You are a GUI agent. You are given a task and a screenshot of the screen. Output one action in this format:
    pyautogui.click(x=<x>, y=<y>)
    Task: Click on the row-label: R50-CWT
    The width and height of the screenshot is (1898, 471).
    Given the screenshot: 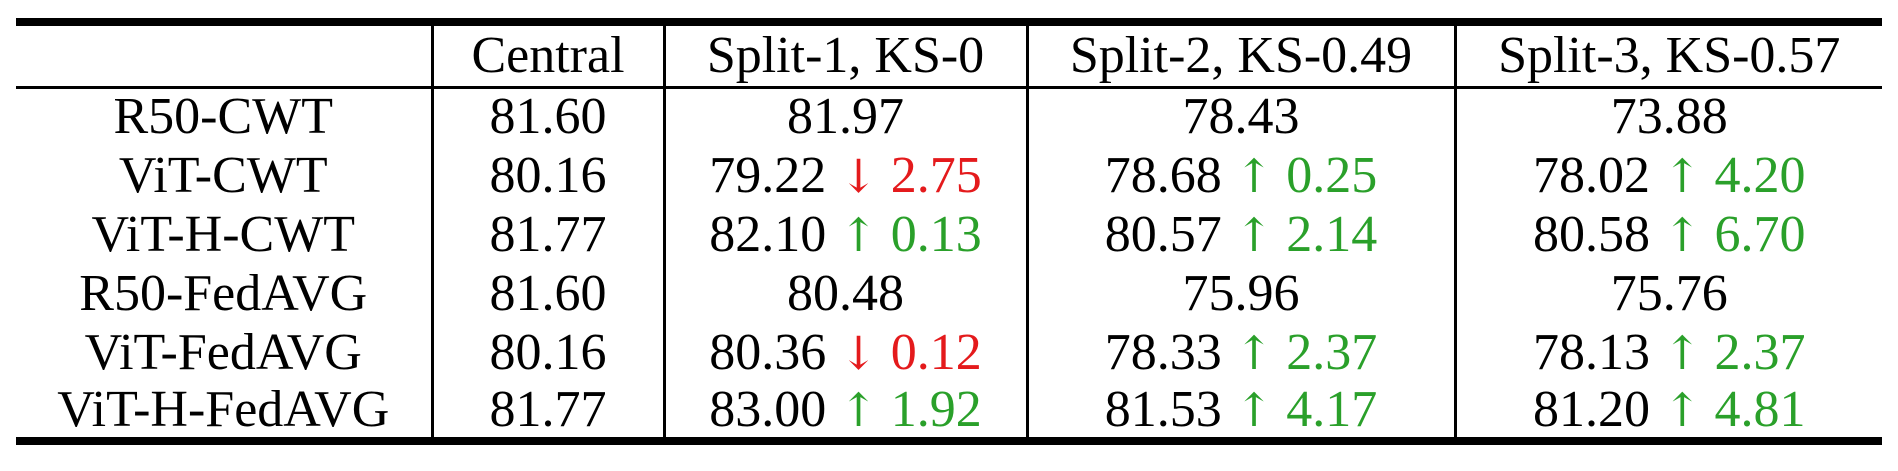 What is the action you would take?
    pyautogui.click(x=223, y=117)
    